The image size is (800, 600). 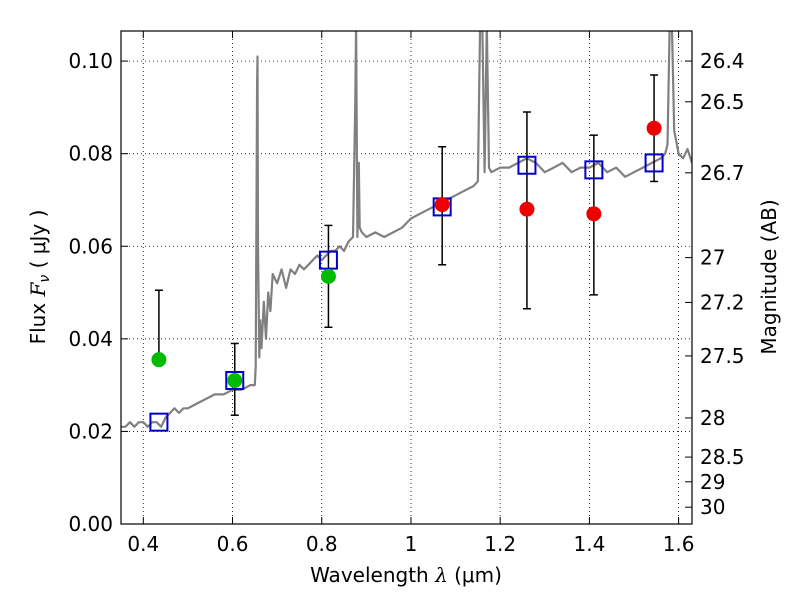 What do you see at coordinates (722, 457) in the screenshot?
I see `magnitude-tick-label: 28.5` at bounding box center [722, 457].